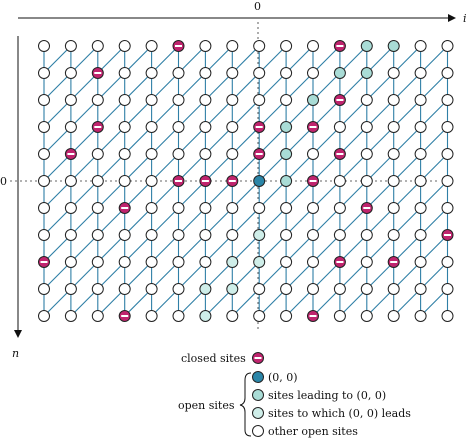  I want to click on legend-item-label: other open sites, so click(313, 431).